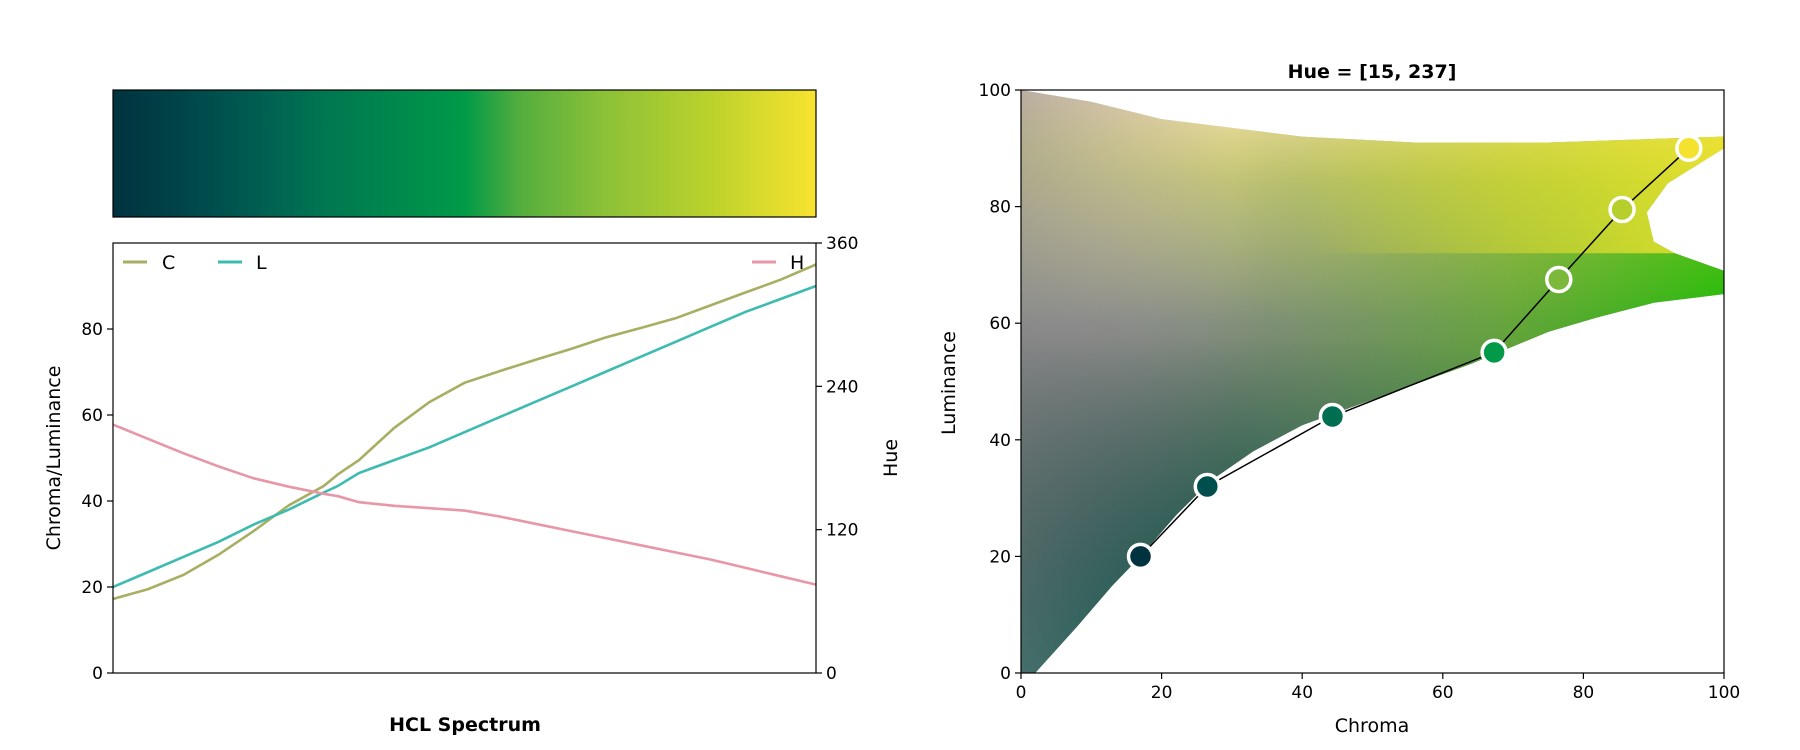 This screenshot has height=750, width=1800. What do you see at coordinates (1000, 382) in the screenshot?
I see `gamut-y-ticks: 0 20 40 60 80 100` at bounding box center [1000, 382].